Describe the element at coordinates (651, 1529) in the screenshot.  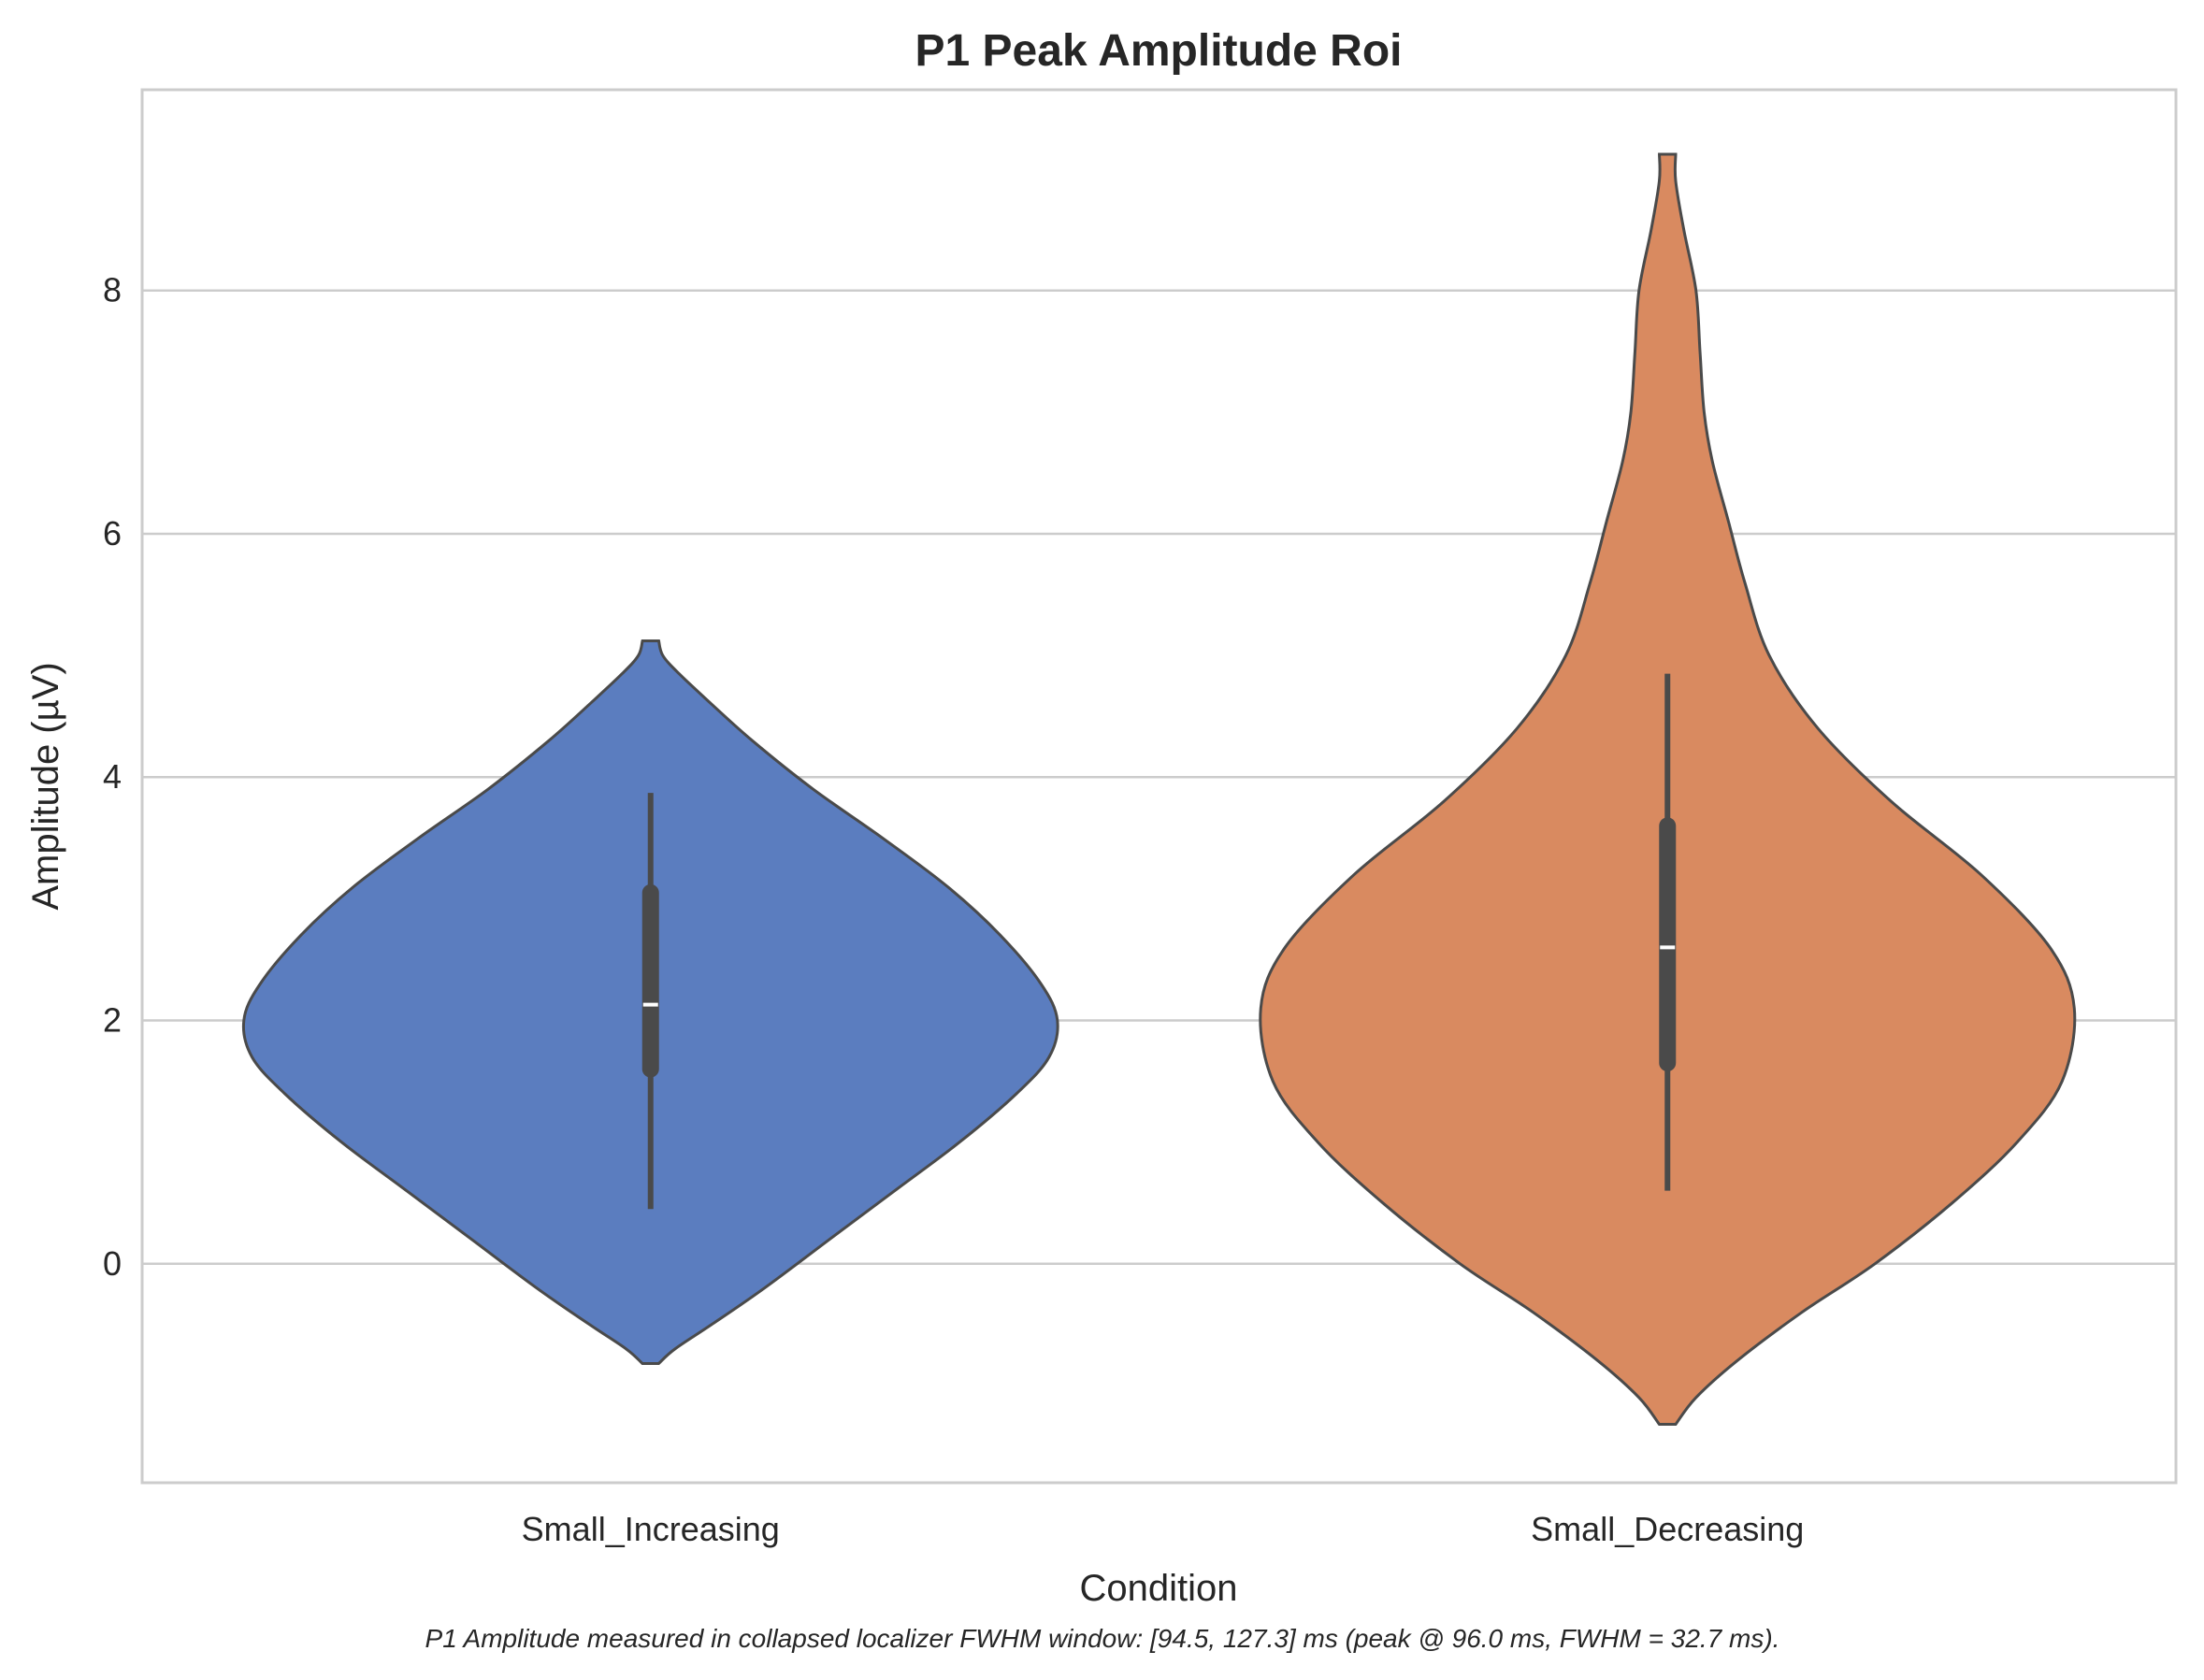
I see `x-tick-label-small-increasing: Small_Increasing` at that location.